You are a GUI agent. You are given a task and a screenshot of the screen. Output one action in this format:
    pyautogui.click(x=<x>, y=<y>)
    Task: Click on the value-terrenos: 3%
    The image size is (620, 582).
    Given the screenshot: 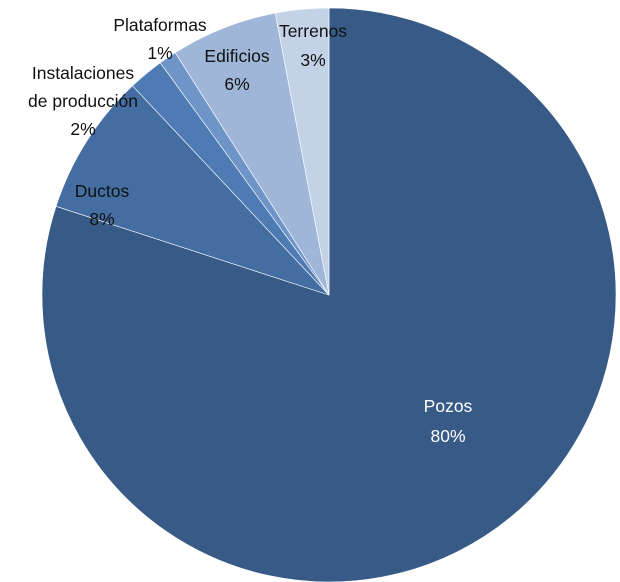 What is the action you would take?
    pyautogui.click(x=312, y=60)
    